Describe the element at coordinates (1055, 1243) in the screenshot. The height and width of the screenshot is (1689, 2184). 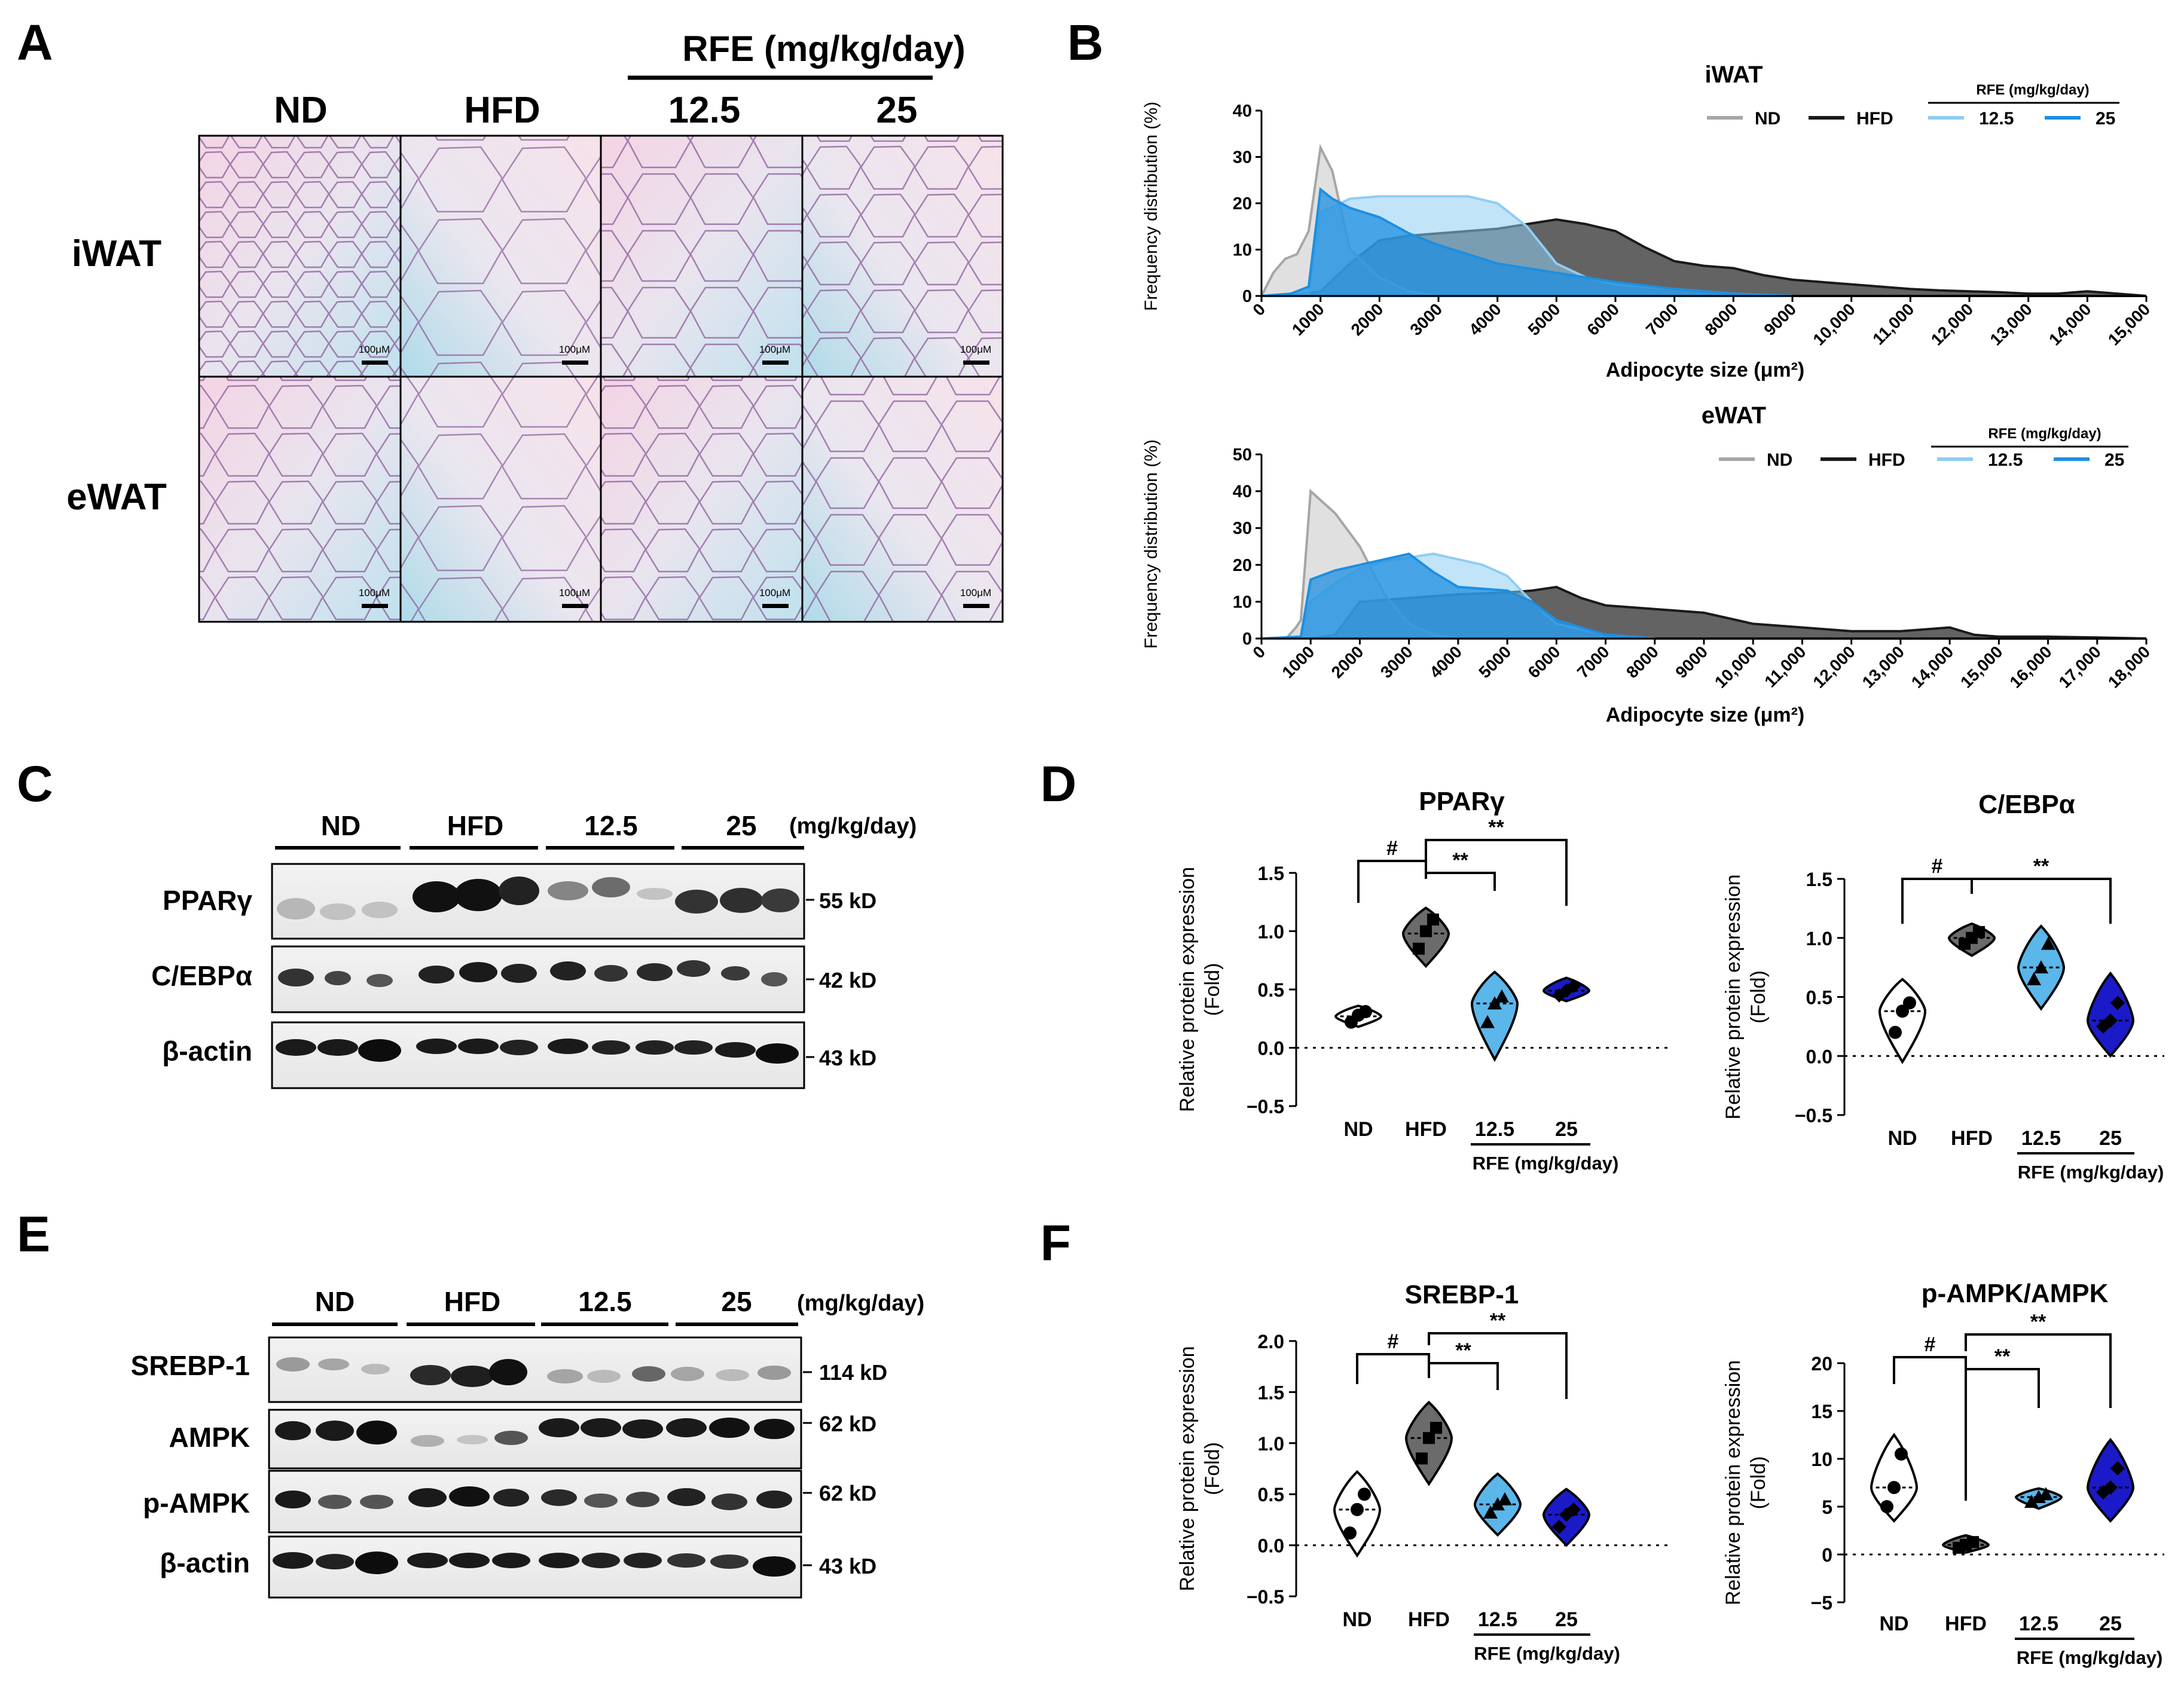
I see `panel-letter-f: F` at that location.